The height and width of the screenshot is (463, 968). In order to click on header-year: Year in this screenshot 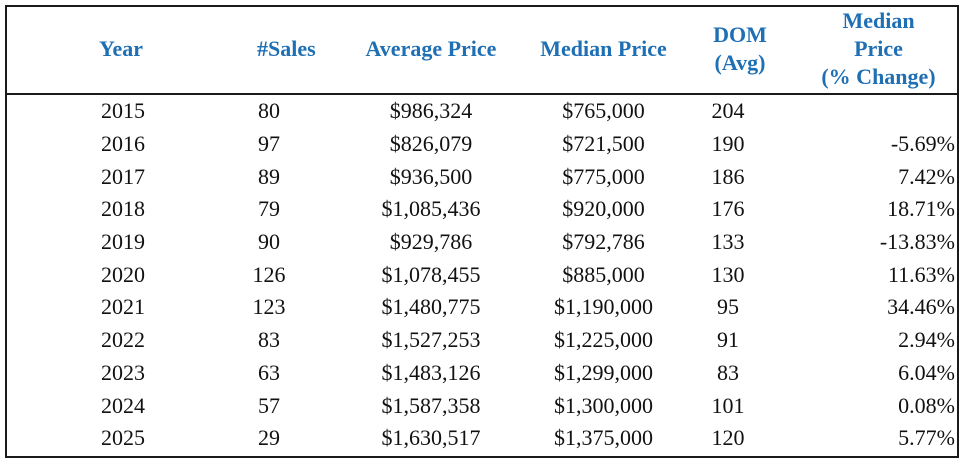, I will do `click(124, 50)`.